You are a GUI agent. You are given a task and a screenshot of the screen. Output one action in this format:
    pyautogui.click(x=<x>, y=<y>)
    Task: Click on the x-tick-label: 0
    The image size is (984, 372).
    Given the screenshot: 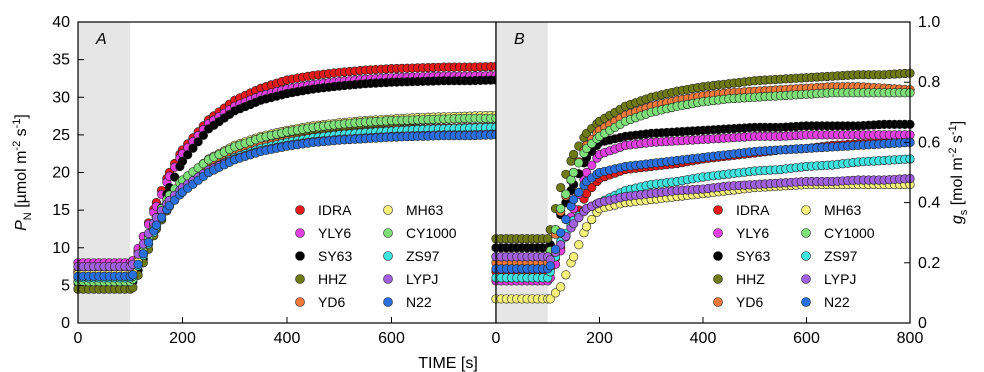 What is the action you would take?
    pyautogui.click(x=496, y=338)
    